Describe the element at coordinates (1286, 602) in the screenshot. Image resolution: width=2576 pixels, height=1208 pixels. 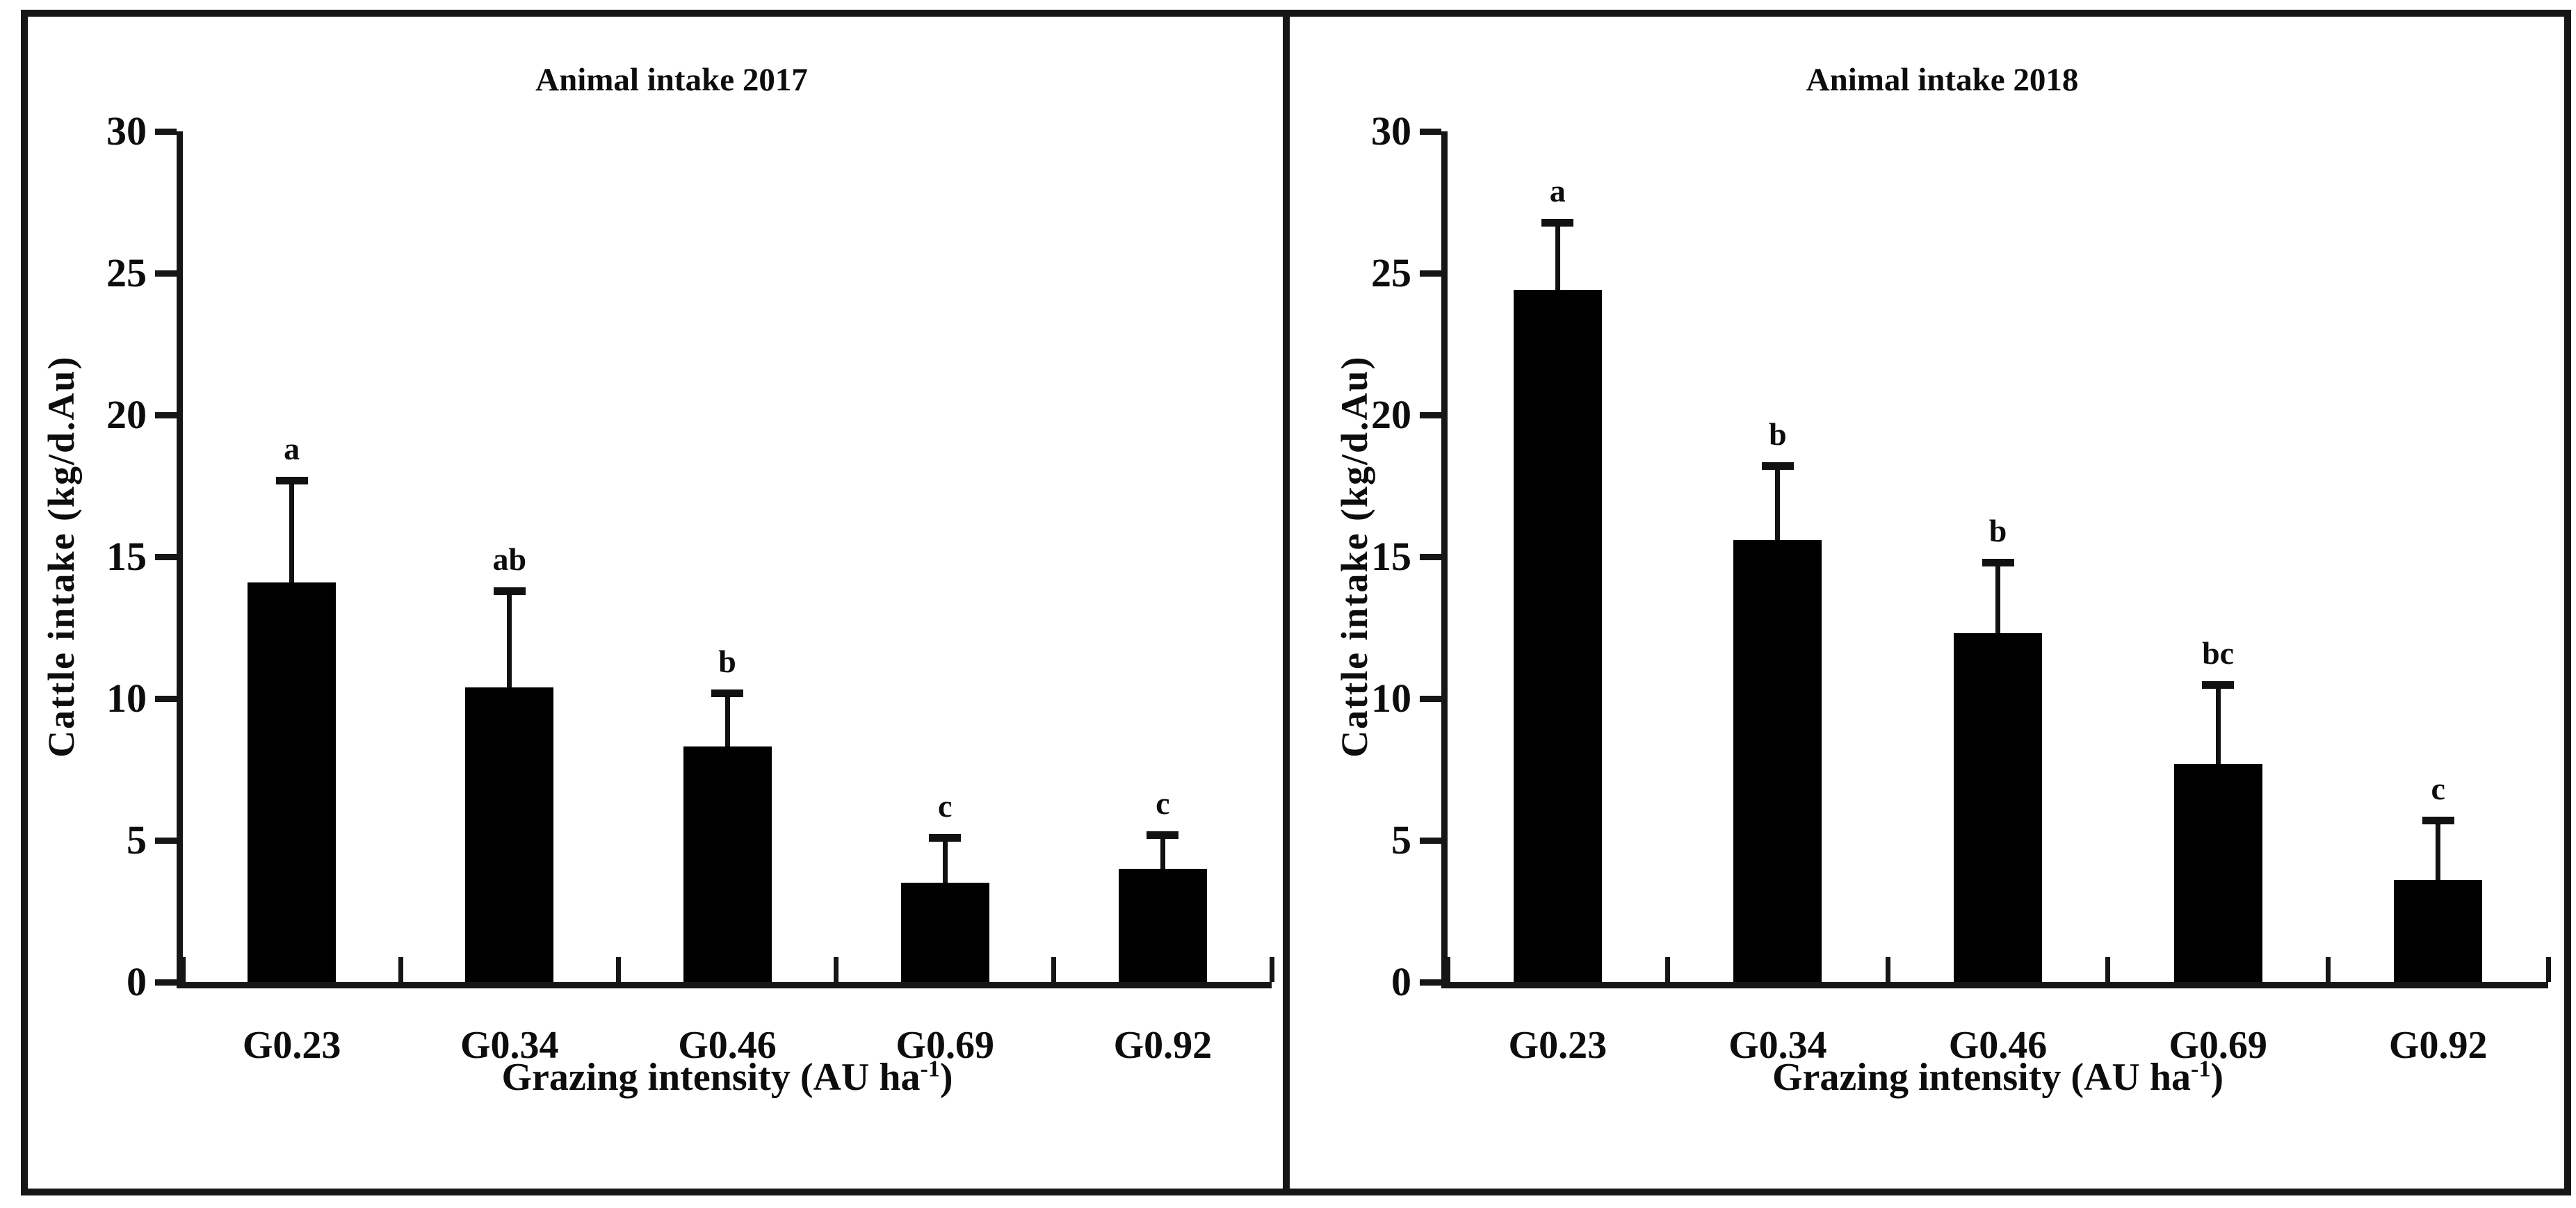
I see `panel-divider` at that location.